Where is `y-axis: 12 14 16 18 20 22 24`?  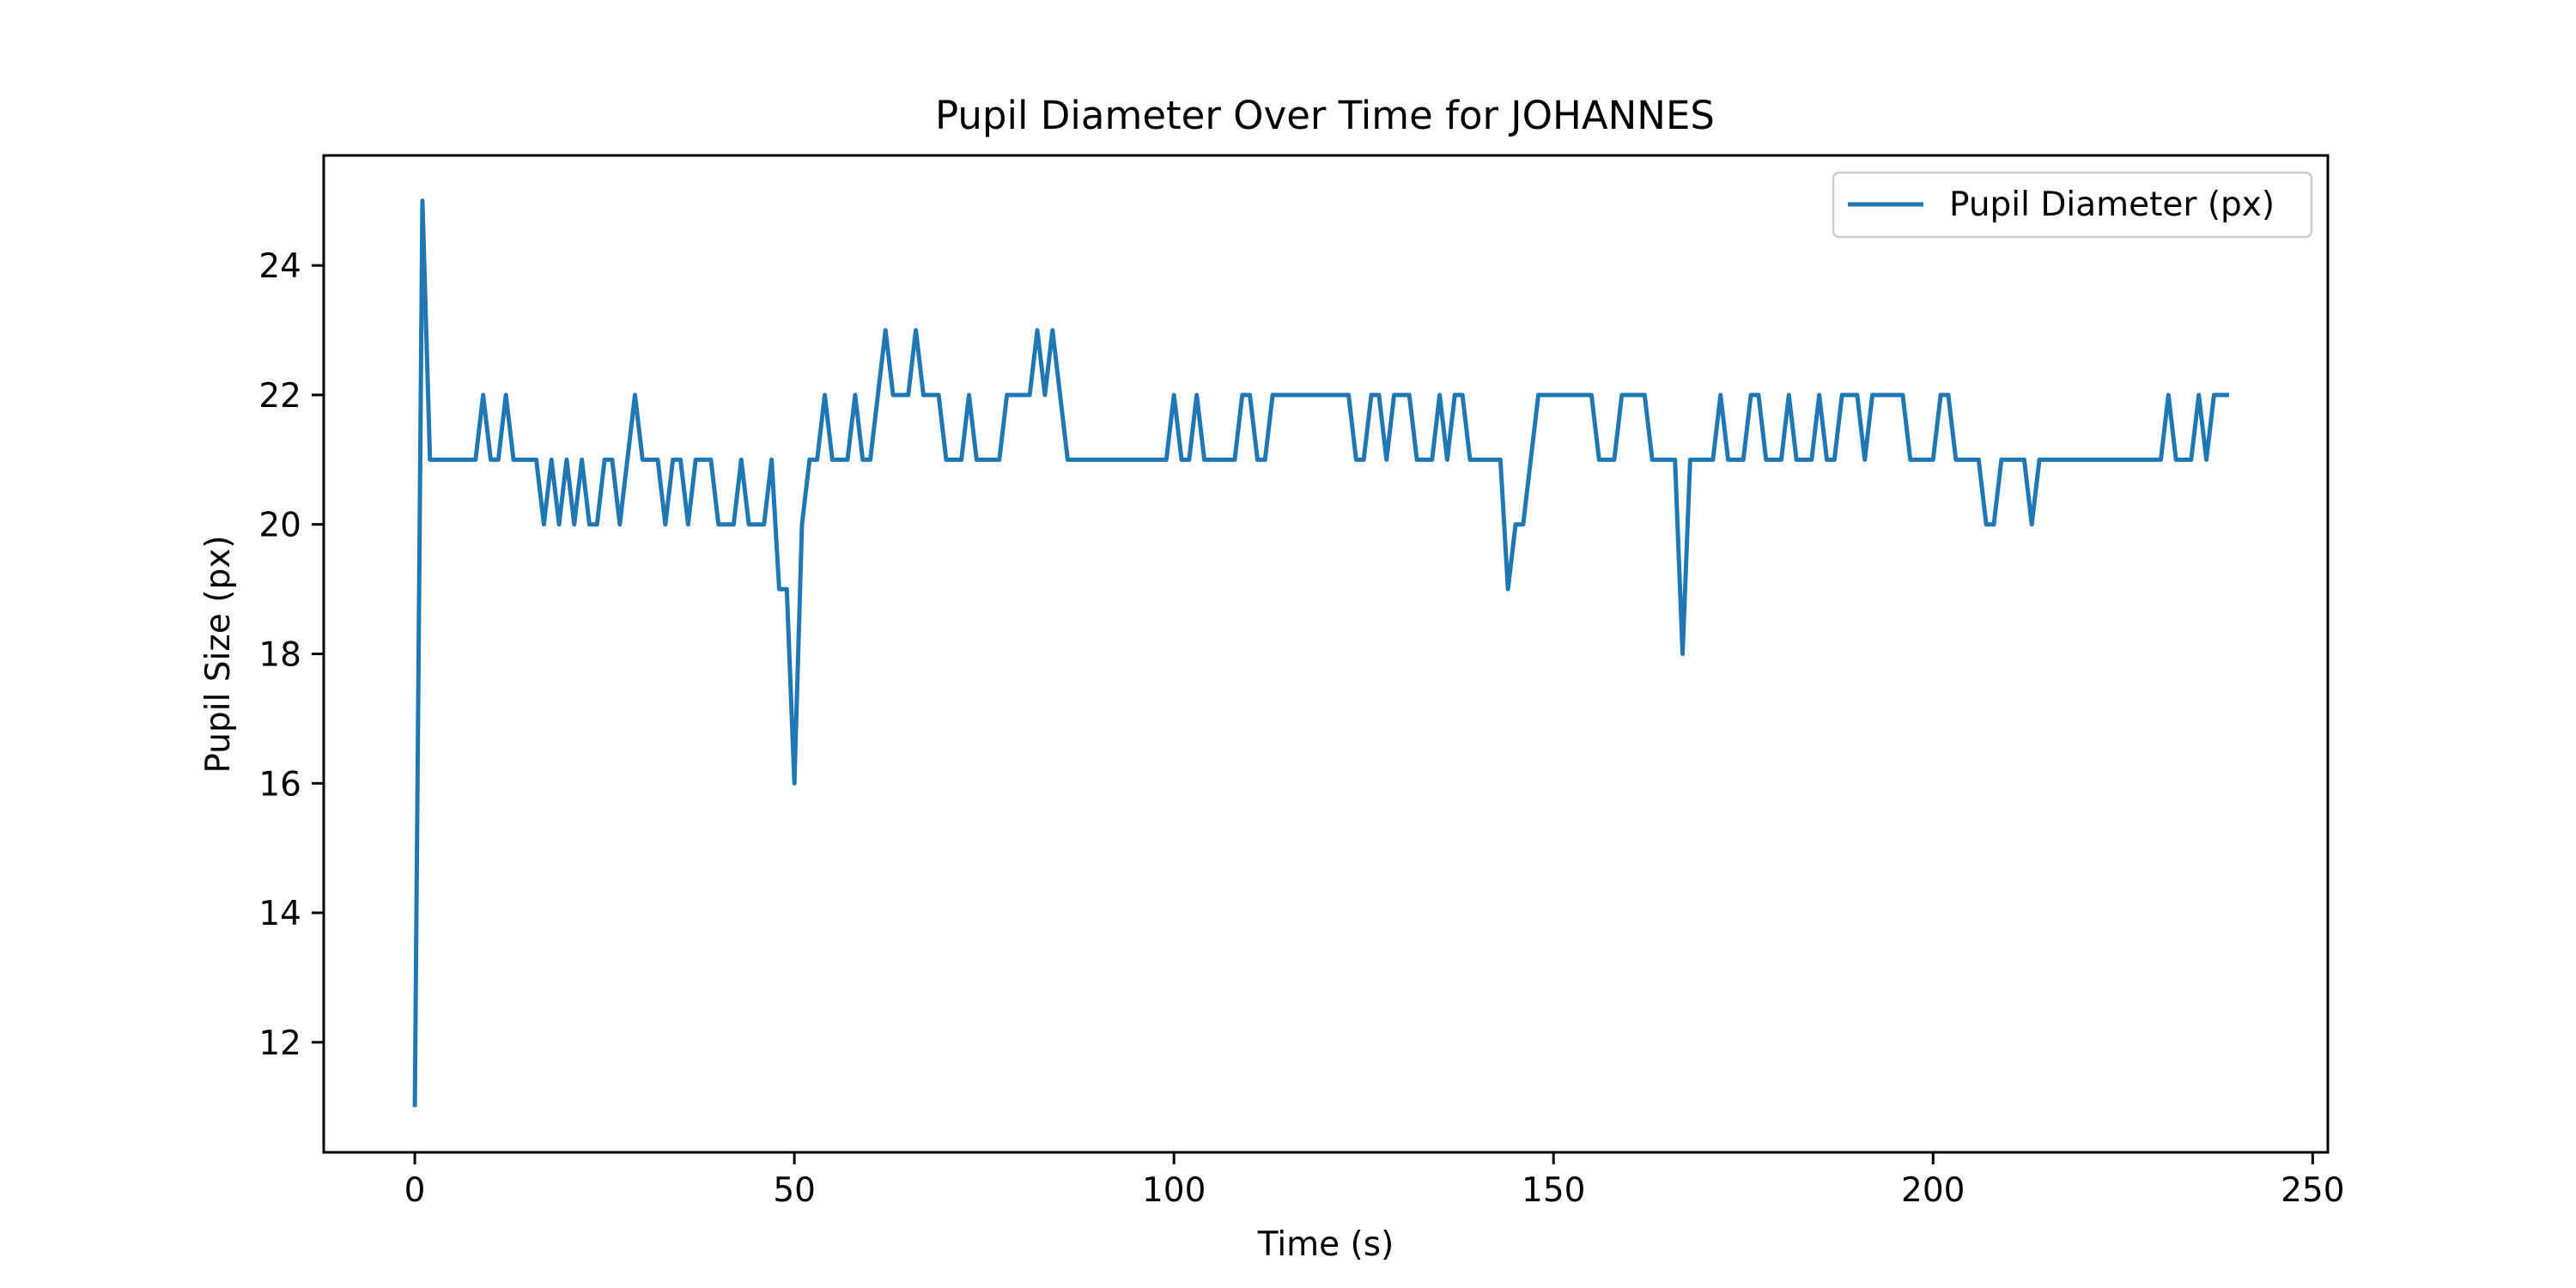
y-axis: 12 14 16 18 20 22 24 is located at coordinates (291, 655).